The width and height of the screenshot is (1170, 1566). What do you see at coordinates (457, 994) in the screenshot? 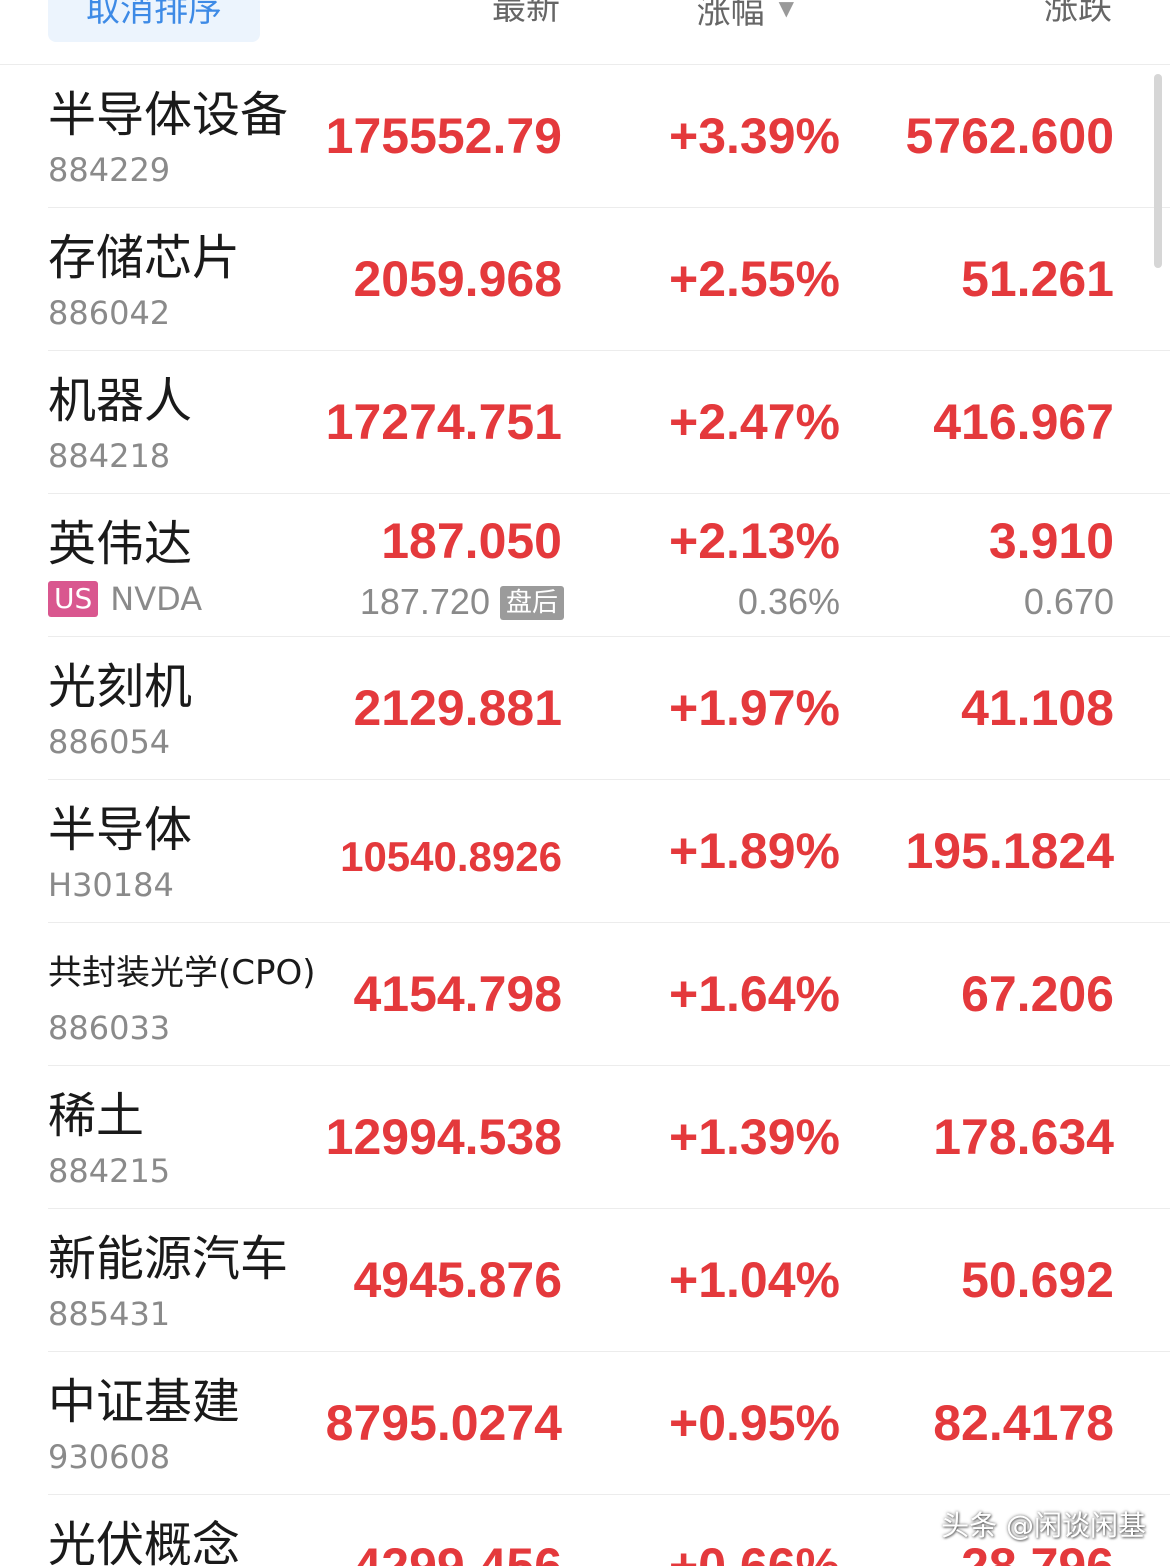
I see `item-latest: 4154.798` at bounding box center [457, 994].